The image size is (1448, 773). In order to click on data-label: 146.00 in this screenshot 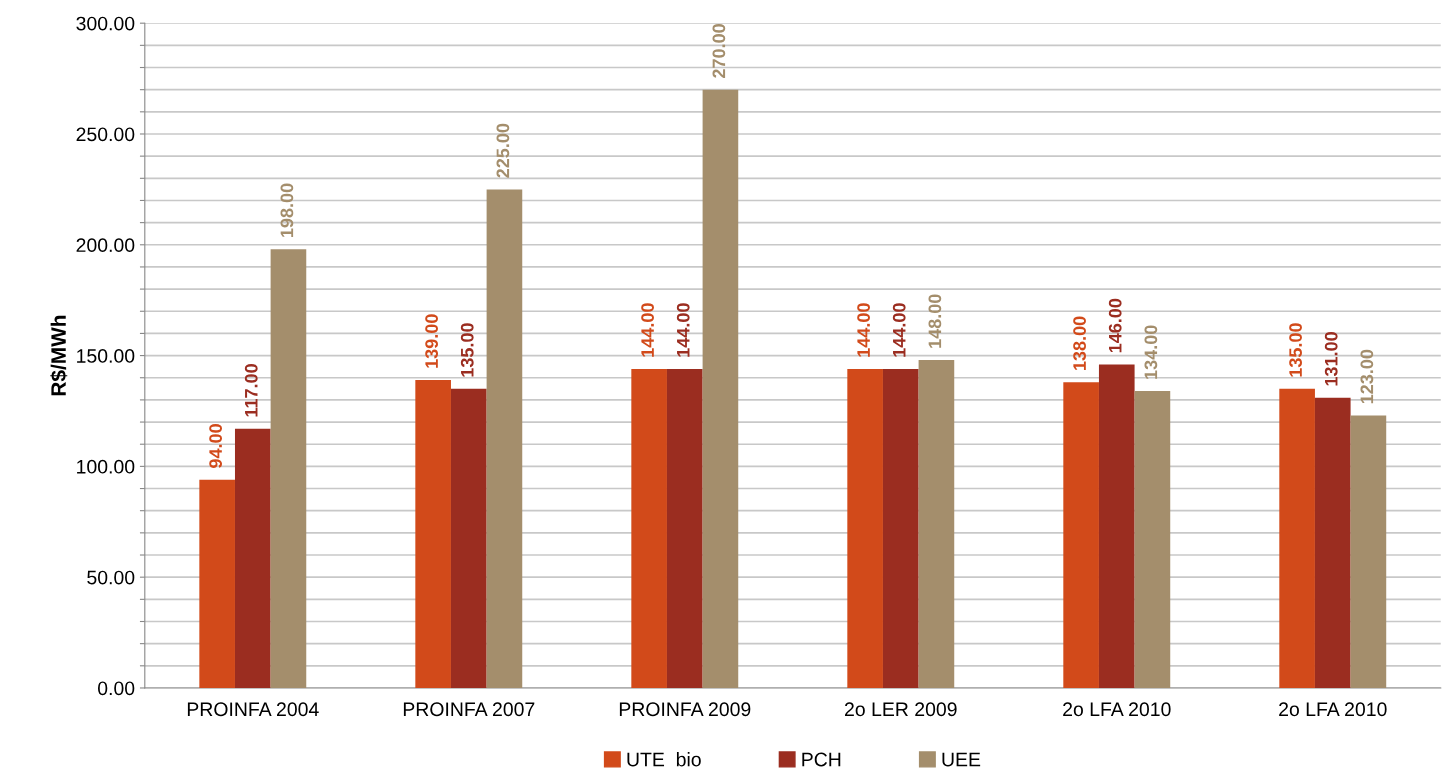, I will do `click(1115, 325)`.